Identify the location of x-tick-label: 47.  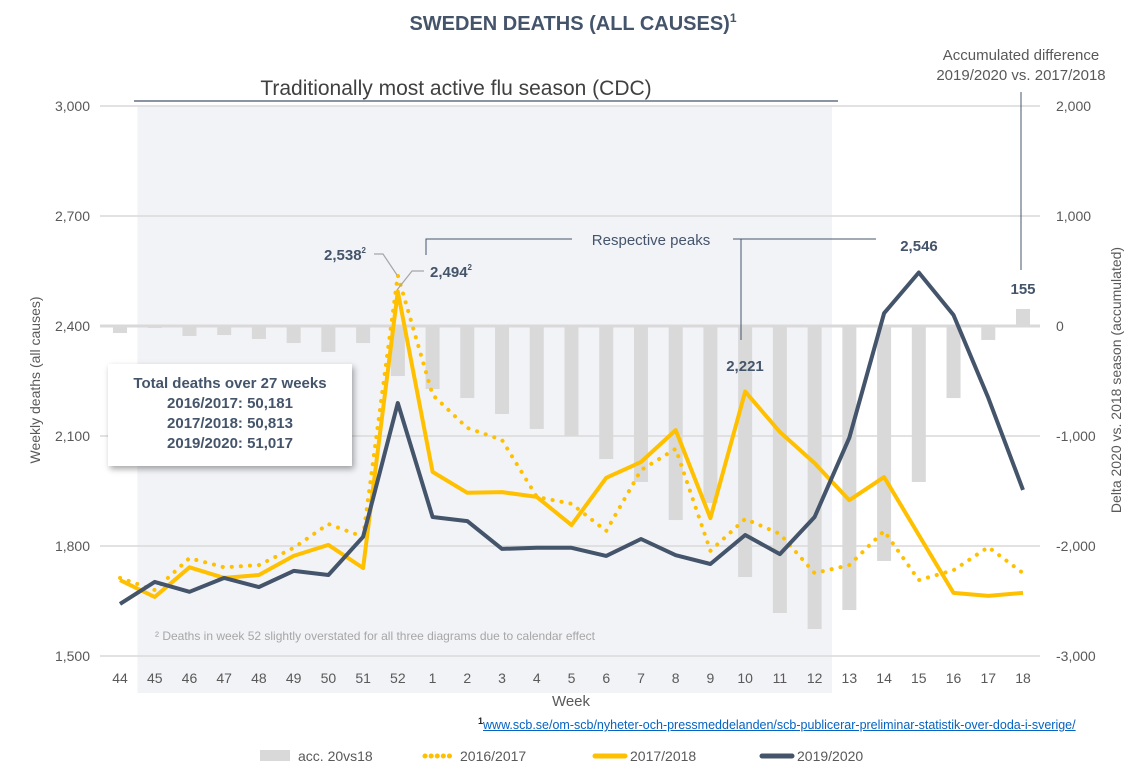
(224, 678).